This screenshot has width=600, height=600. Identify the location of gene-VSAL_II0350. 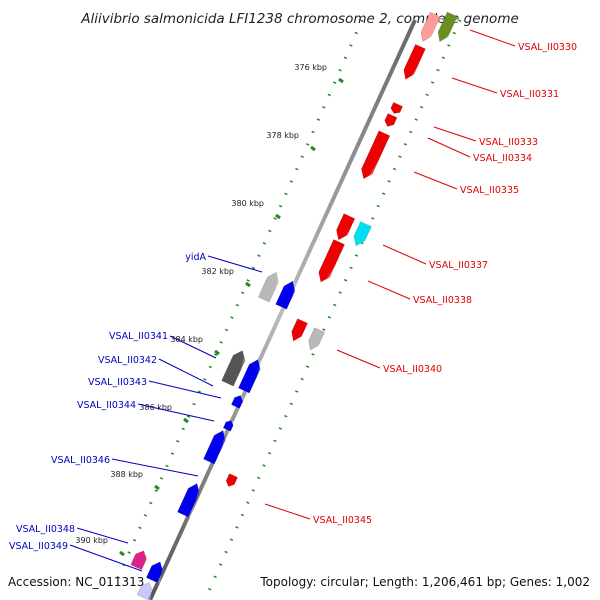
(144, 591).